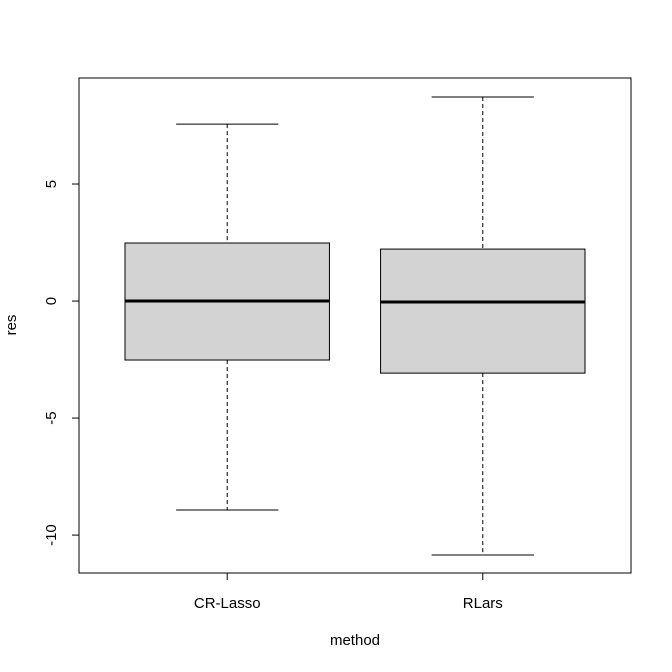 The height and width of the screenshot is (672, 672). I want to click on y-tick-label: -10, so click(51, 535).